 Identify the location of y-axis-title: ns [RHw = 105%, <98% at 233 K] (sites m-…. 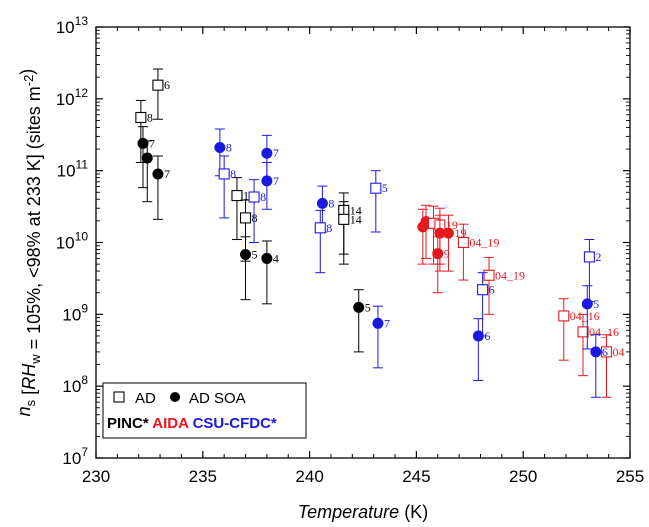
(29, 243).